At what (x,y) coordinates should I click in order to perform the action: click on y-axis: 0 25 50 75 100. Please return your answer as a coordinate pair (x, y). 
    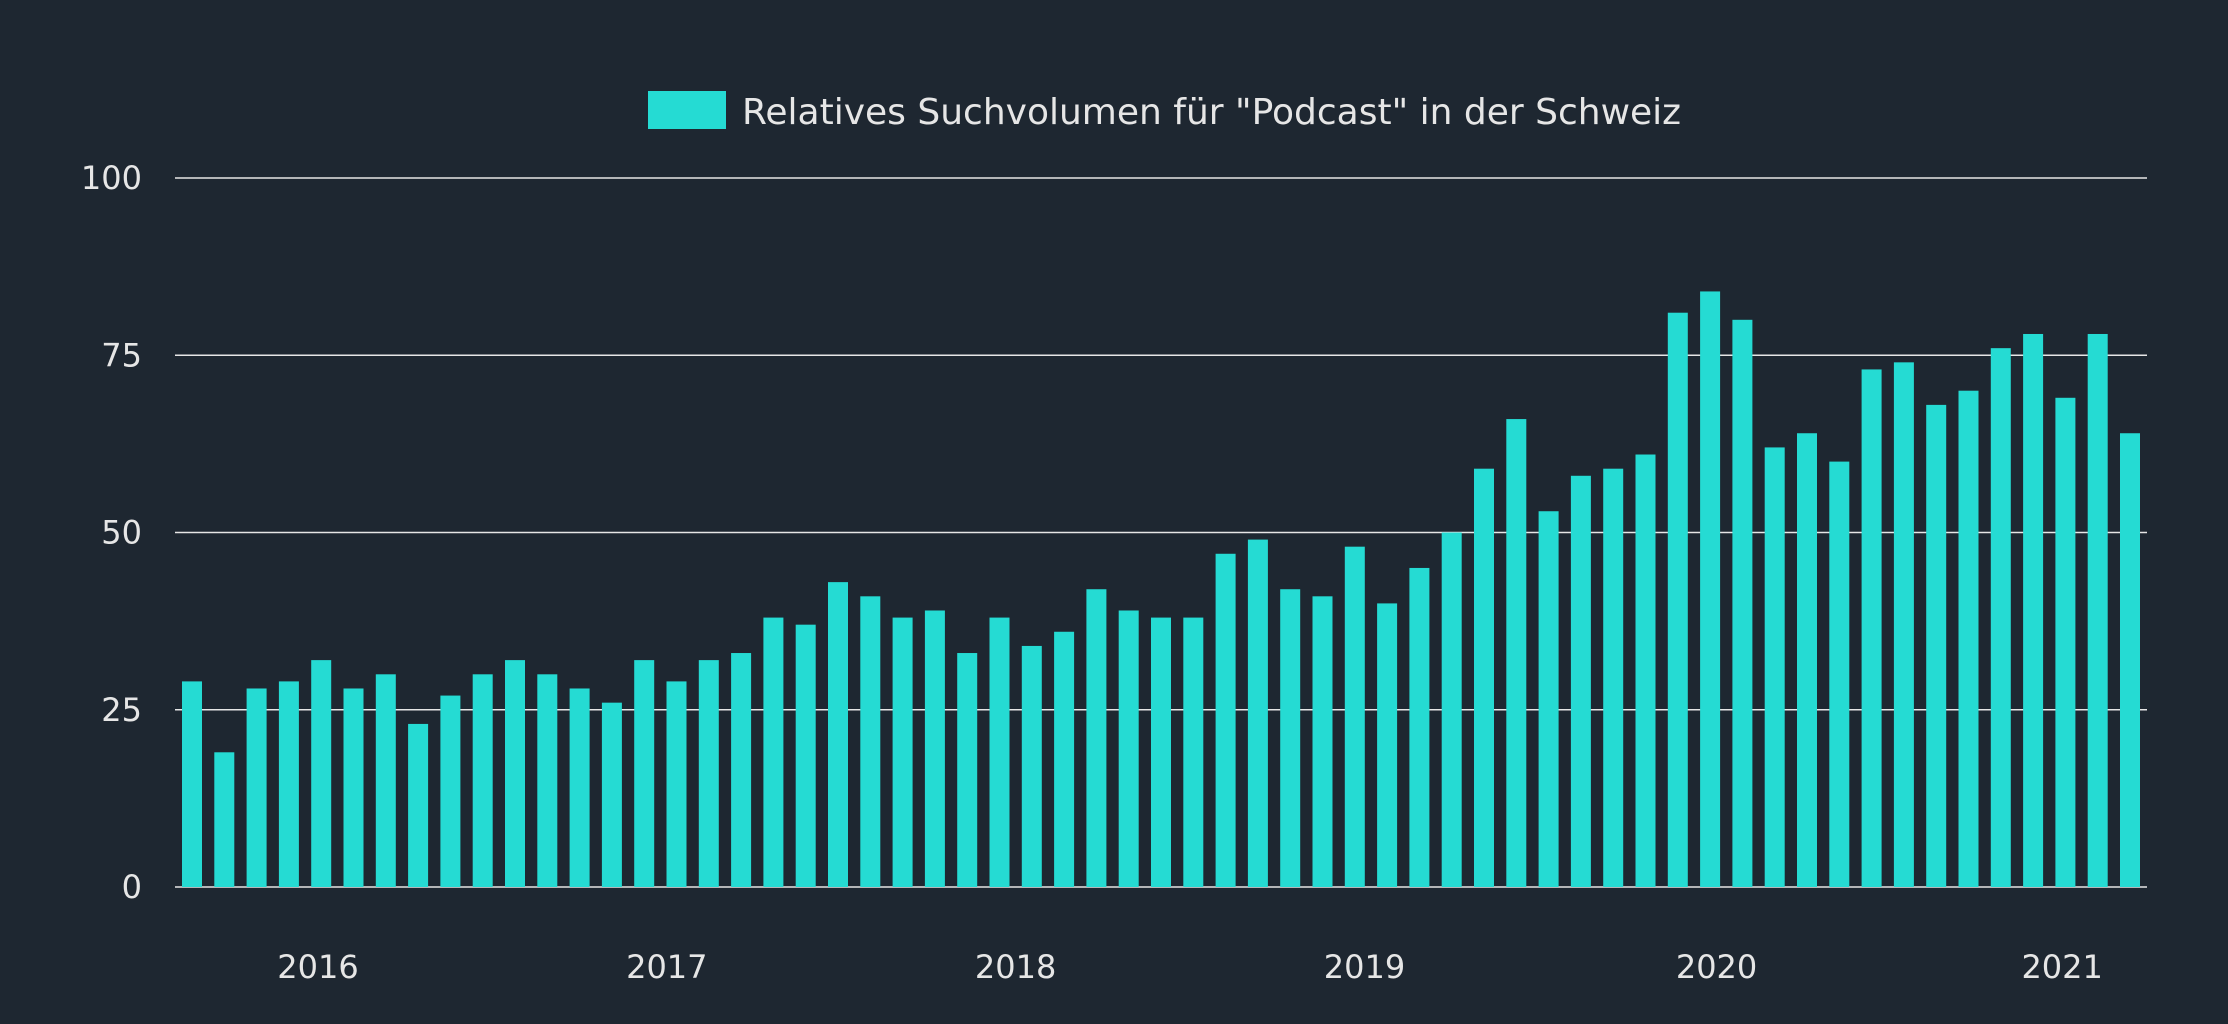
    Looking at the image, I should click on (111, 532).